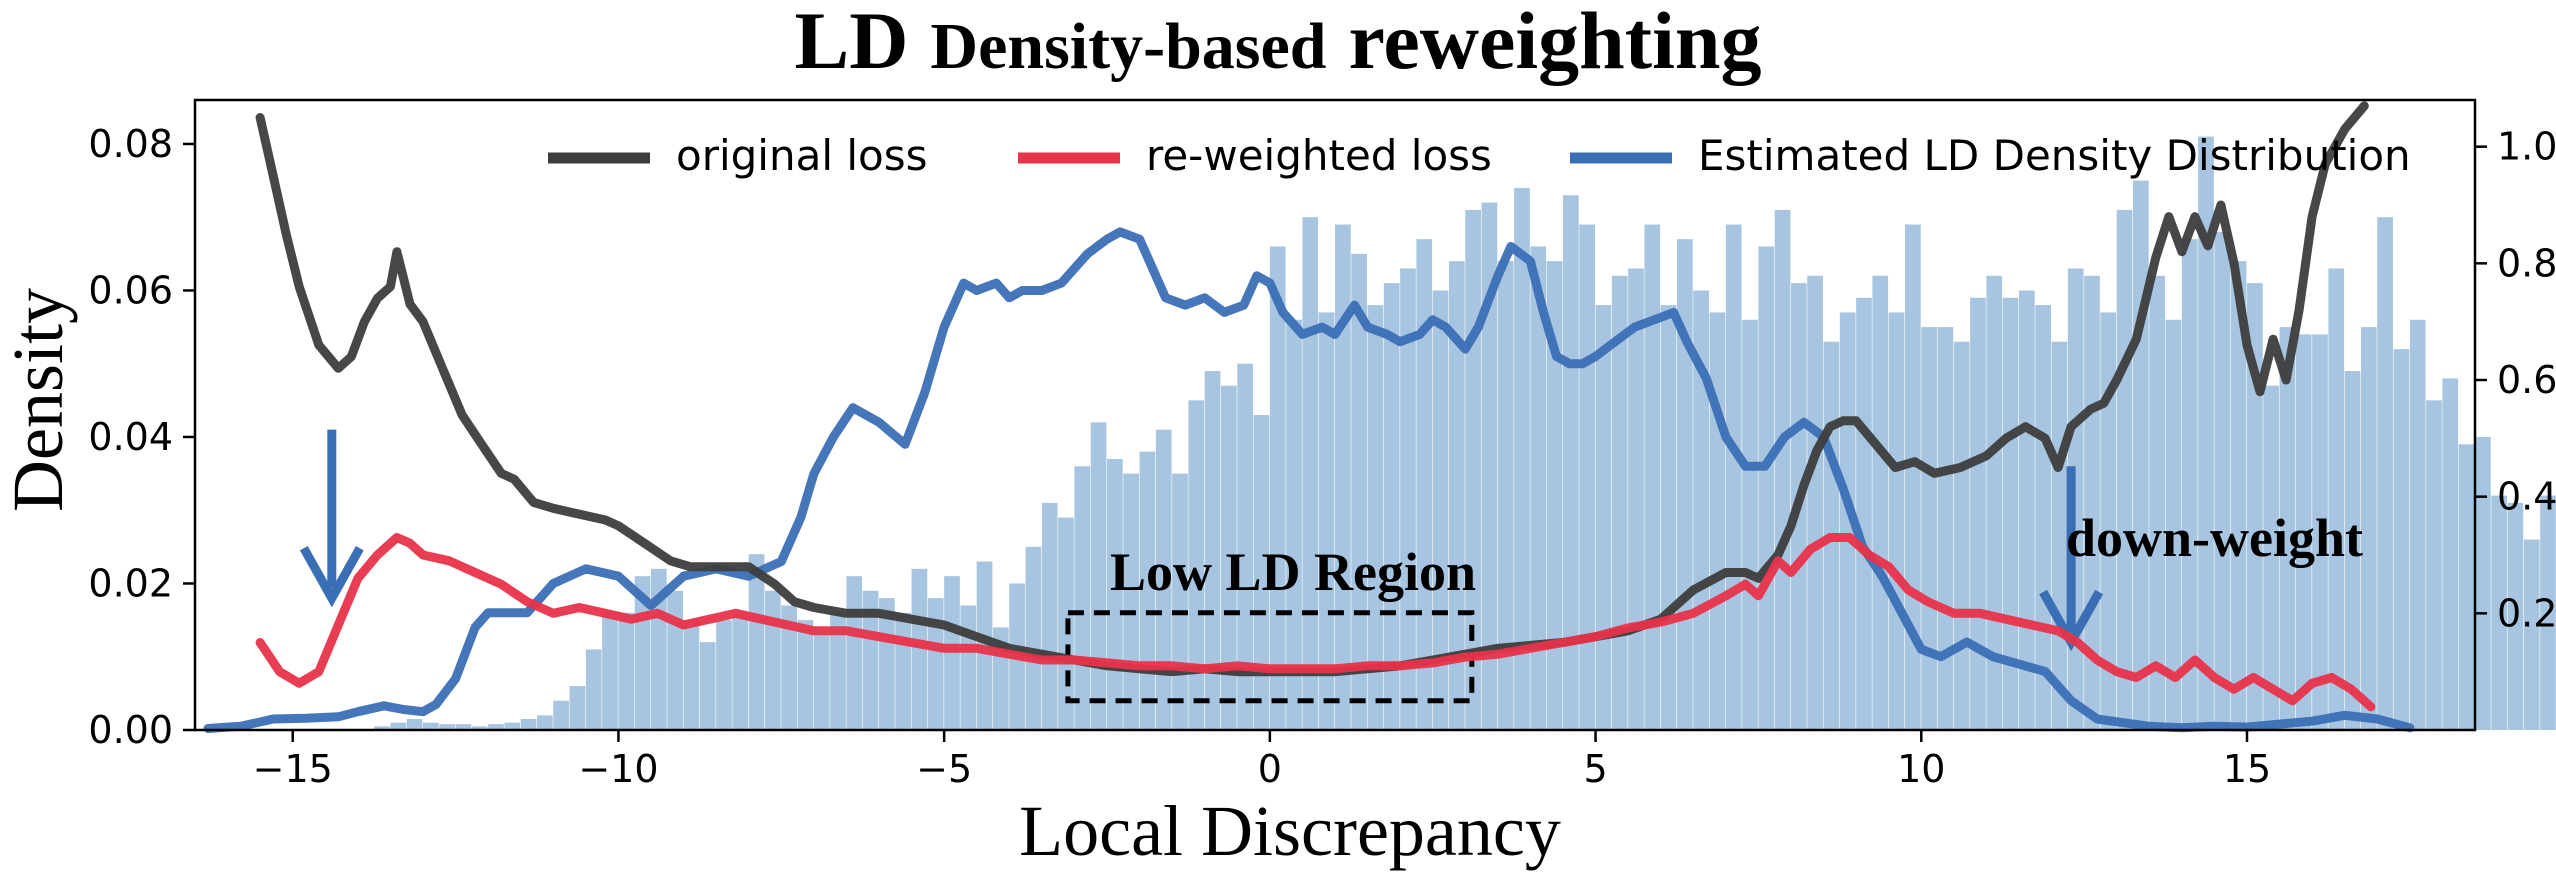 The height and width of the screenshot is (881, 2556). What do you see at coordinates (2526, 497) in the screenshot?
I see `y2-tick-label: 0.4` at bounding box center [2526, 497].